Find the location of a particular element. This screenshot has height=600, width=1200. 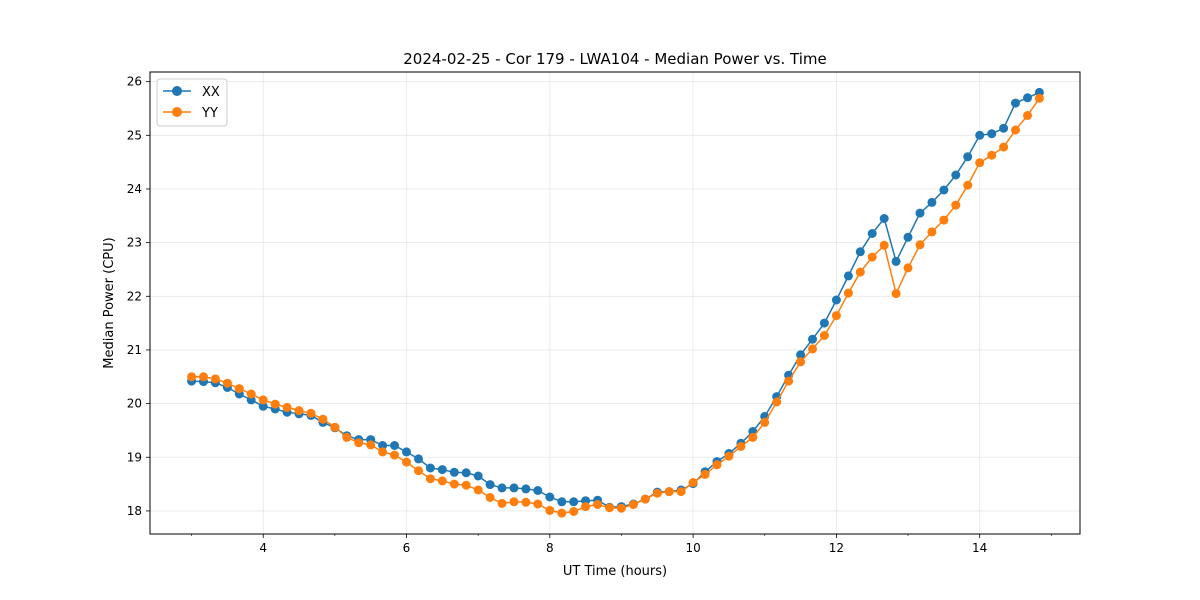

x-tick-label: 12 is located at coordinates (836, 548).